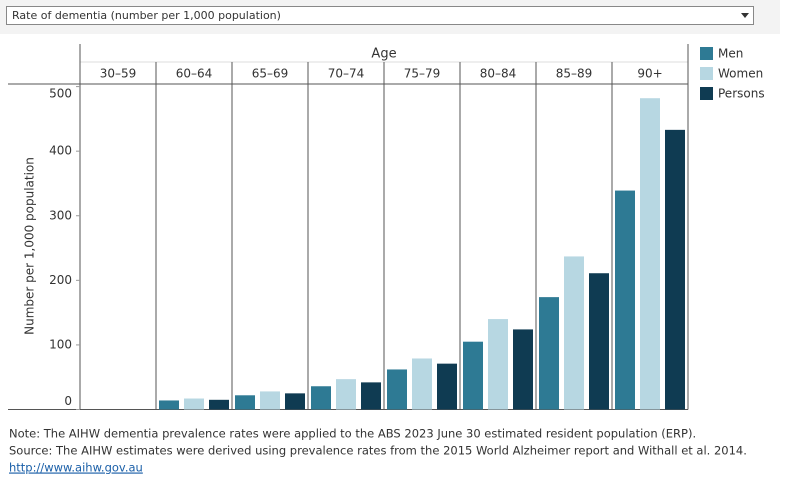 The width and height of the screenshot is (788, 486). Describe the element at coordinates (118, 74) in the screenshot. I see `column-header: 30–59` at that location.